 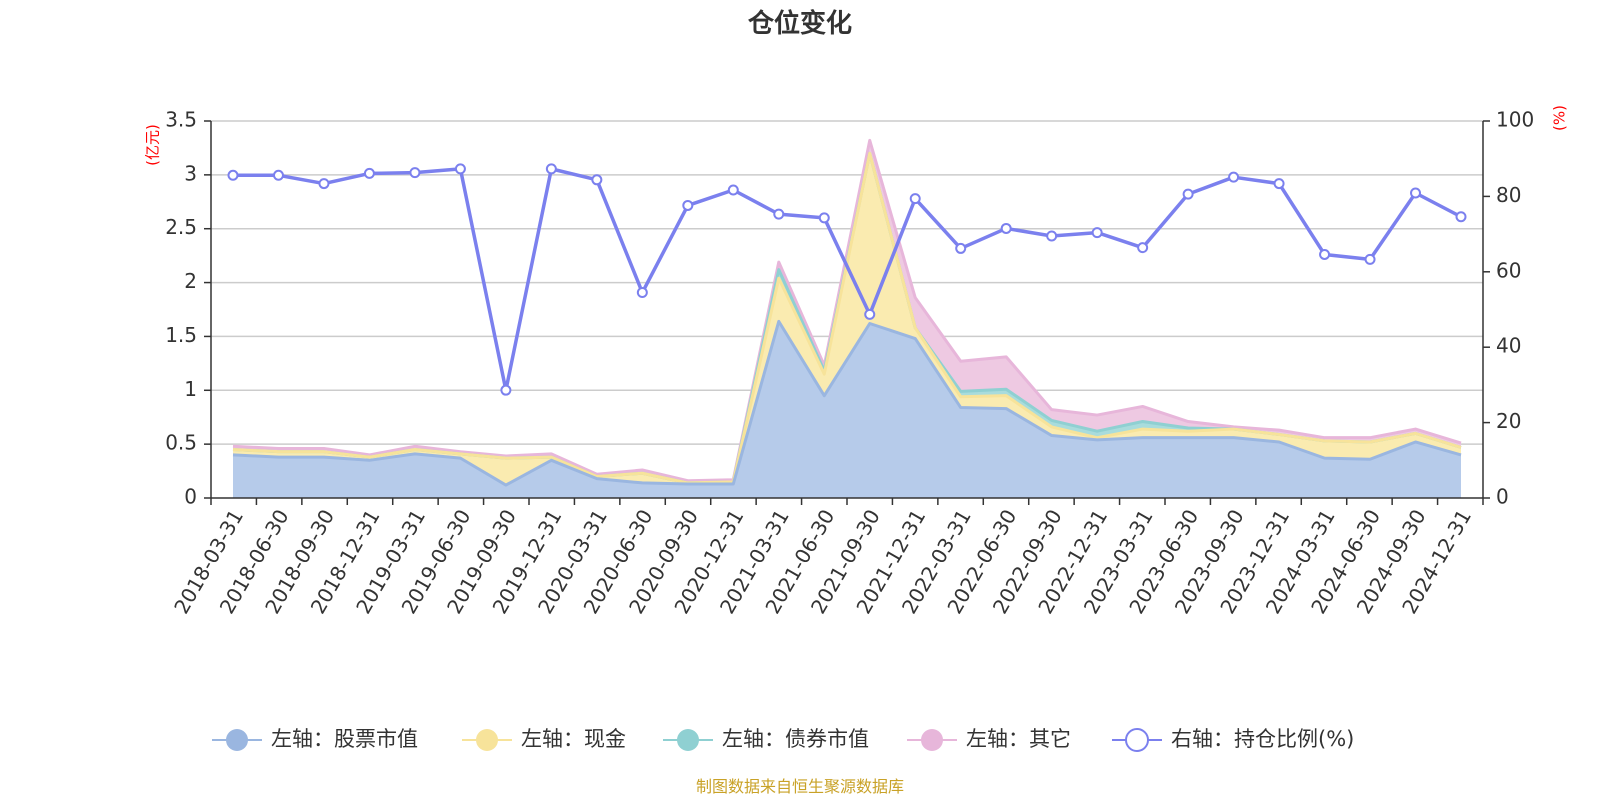 I want to click on legend: 左轴：股票市值 左轴：现金 左轴：债券市值 左轴：其它 右轴：持仓比例(%), so click(x=783, y=739).